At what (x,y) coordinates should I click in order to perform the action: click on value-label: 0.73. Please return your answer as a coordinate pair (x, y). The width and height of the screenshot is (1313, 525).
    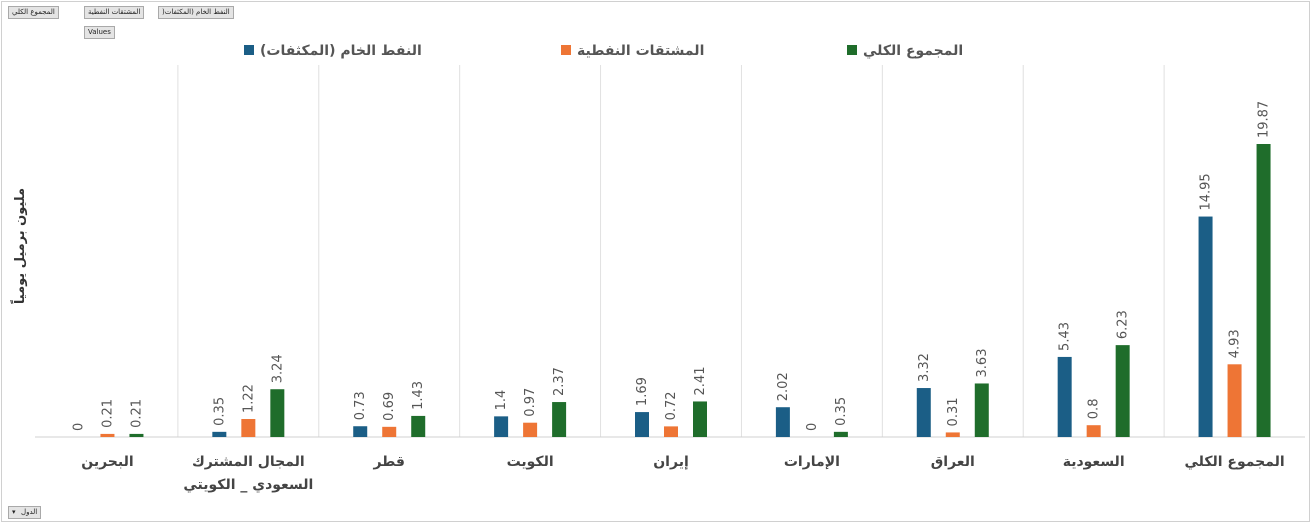
    Looking at the image, I should click on (360, 405).